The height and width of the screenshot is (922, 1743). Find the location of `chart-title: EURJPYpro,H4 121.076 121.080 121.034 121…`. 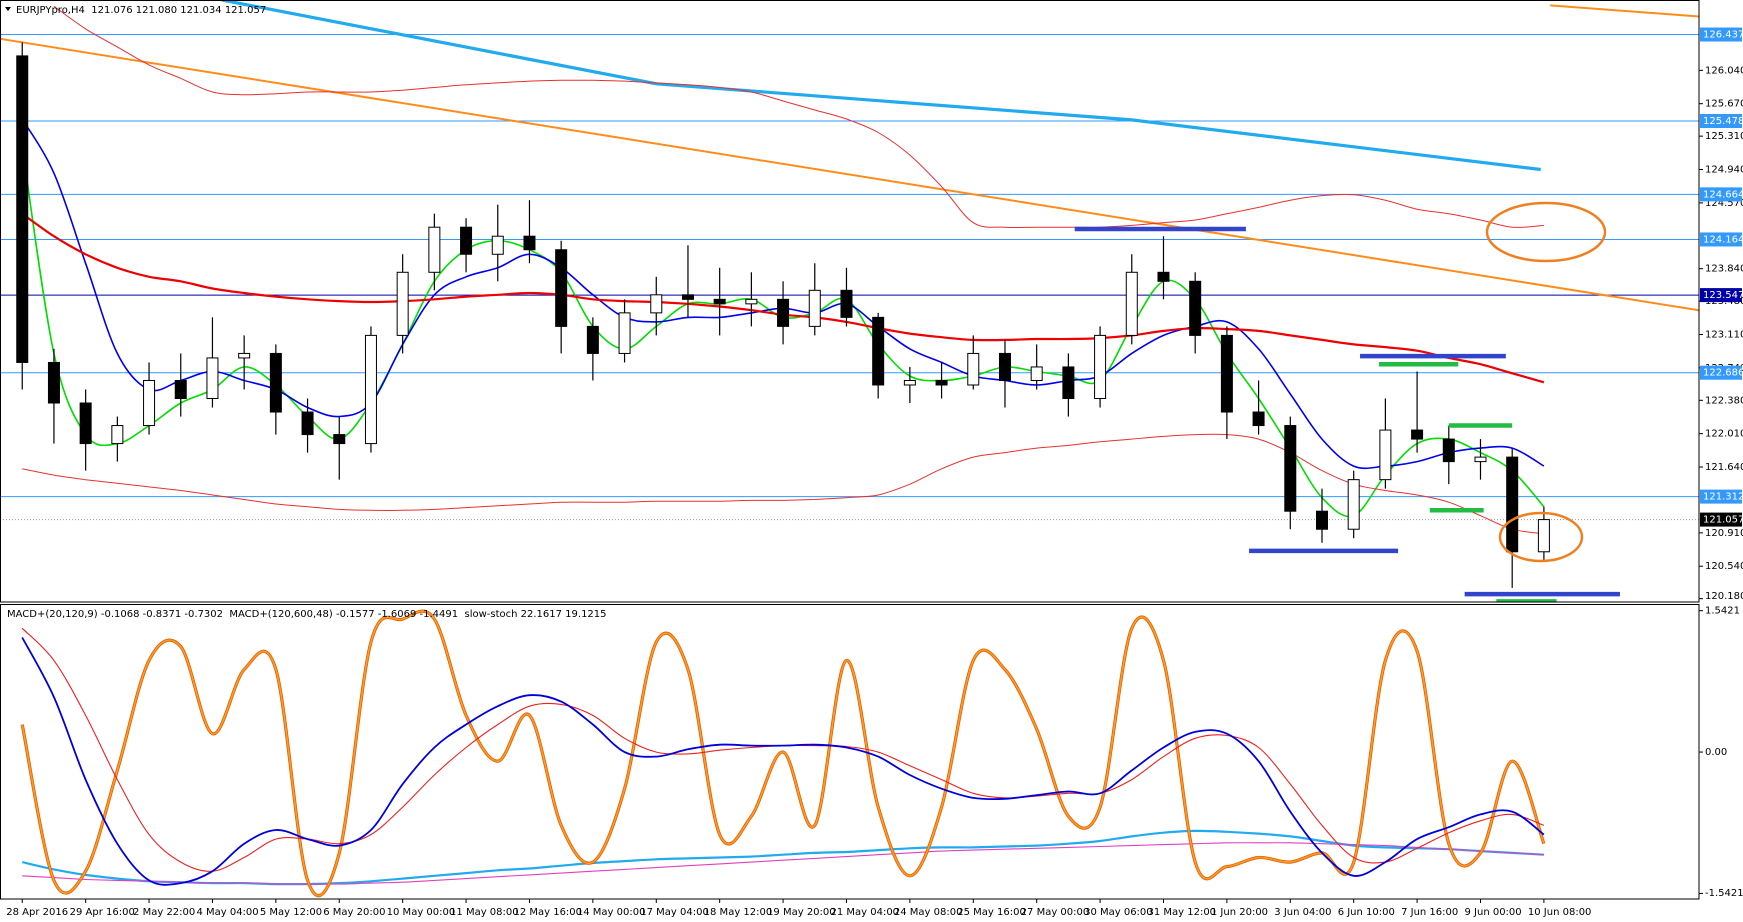

chart-title: EURJPYpro,H4 121.076 121.080 121.034 121… is located at coordinates (141, 10).